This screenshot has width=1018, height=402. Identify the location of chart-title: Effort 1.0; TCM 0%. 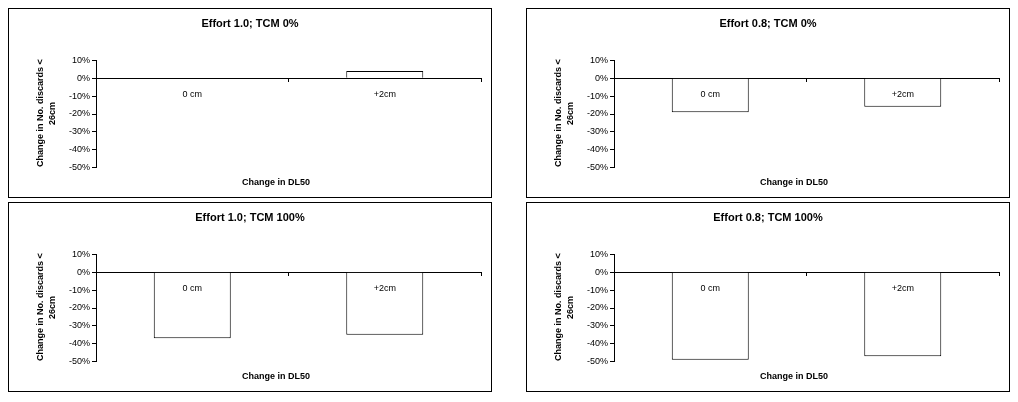
(250, 23).